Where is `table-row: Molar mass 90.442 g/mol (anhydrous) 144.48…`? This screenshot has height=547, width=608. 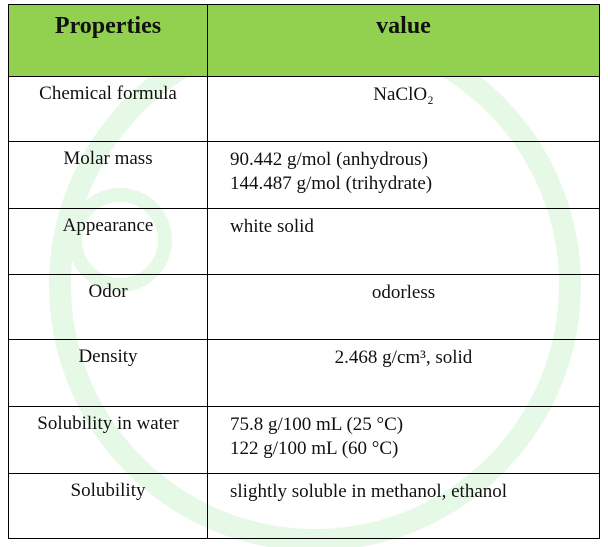 table-row: Molar mass 90.442 g/mol (anhydrous) 144.48… is located at coordinates (304, 175).